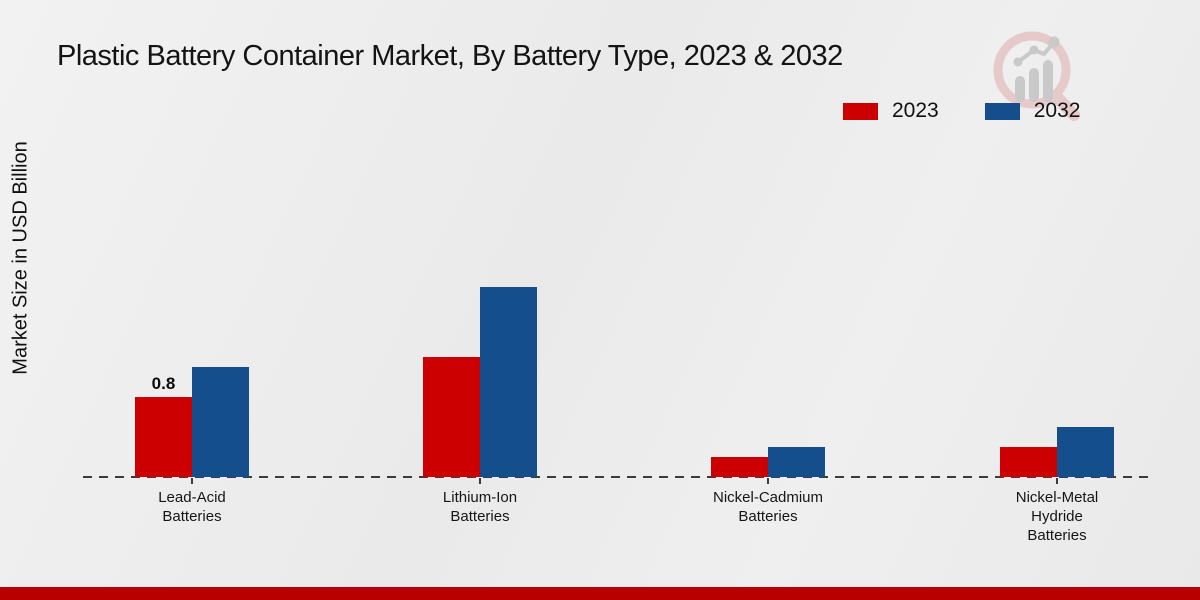 The width and height of the screenshot is (1200, 600). I want to click on category-label: Nickel-Cadmium Batteries, so click(768, 507).